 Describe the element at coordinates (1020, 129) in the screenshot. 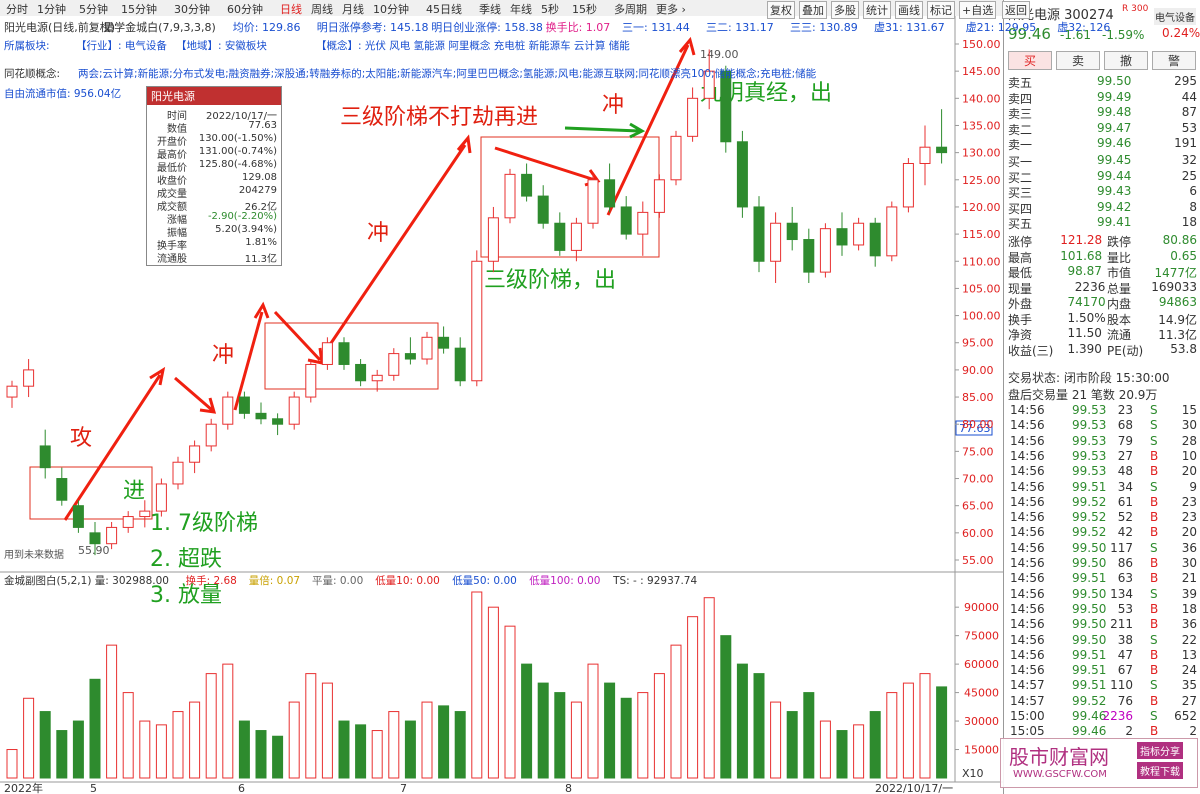

I see `book-label: 卖二` at that location.